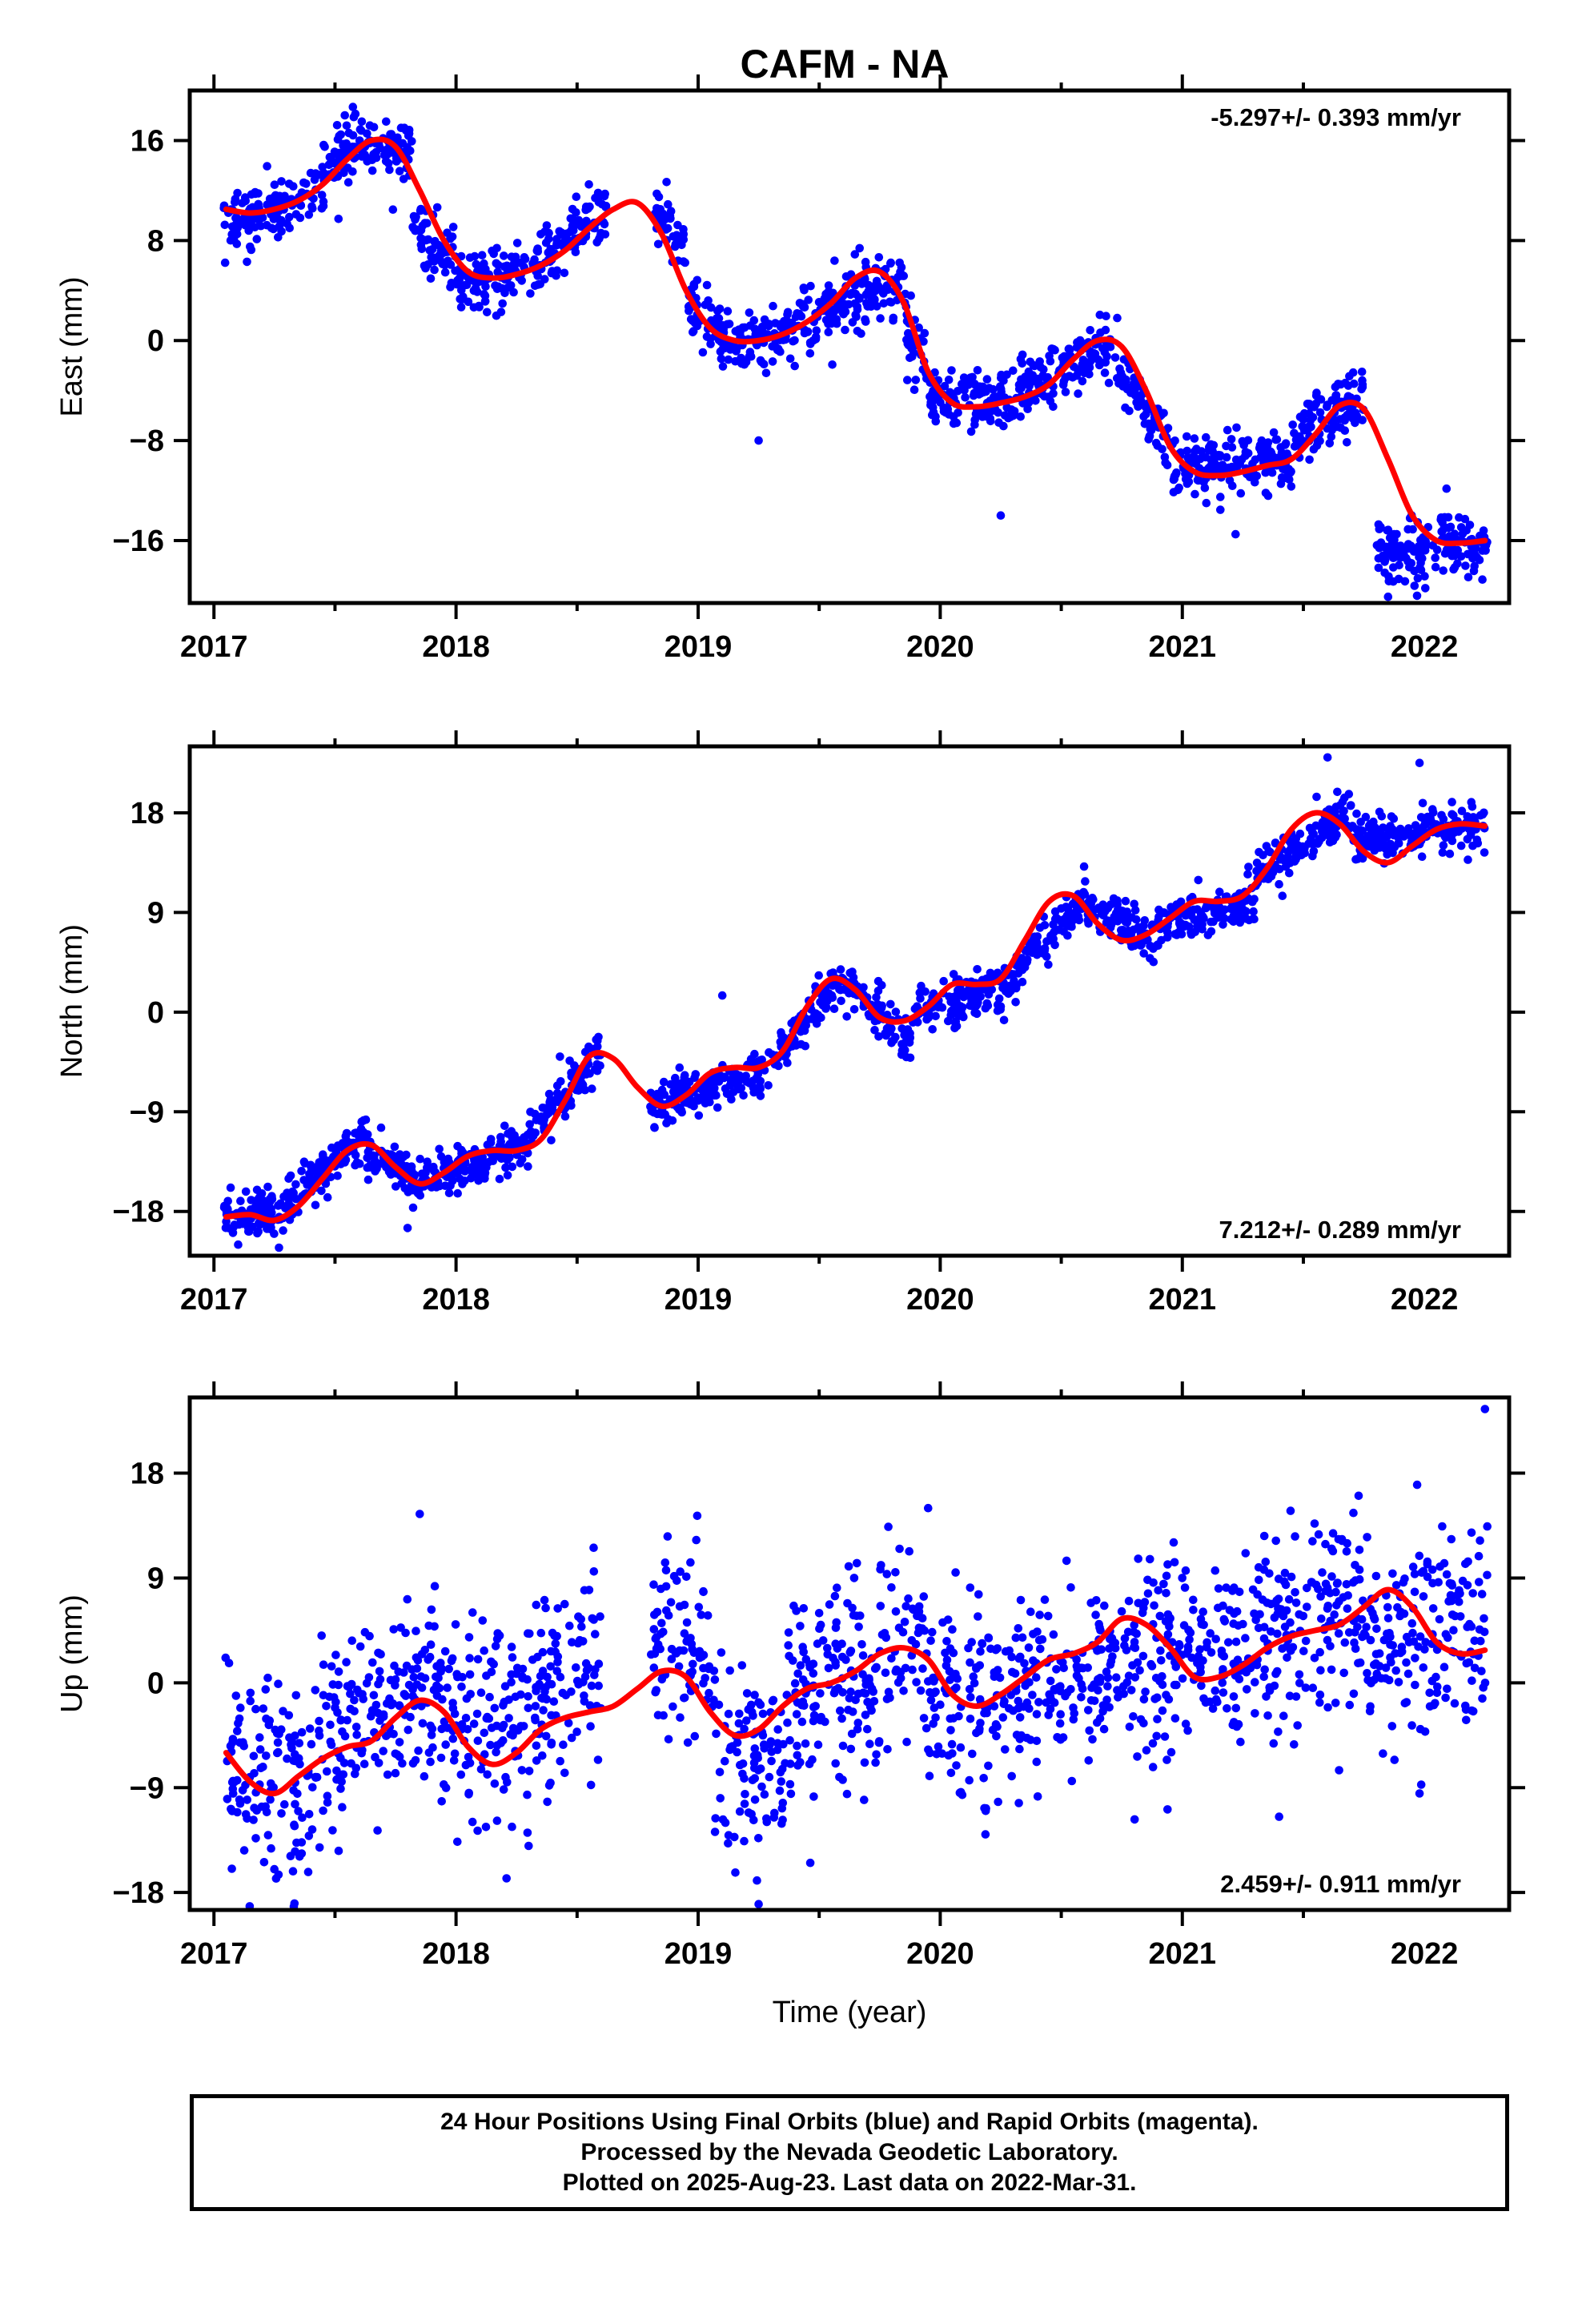 Image resolution: width=1582 pixels, height=2324 pixels. I want to click on y-tick-label: 18, so click(147, 813).